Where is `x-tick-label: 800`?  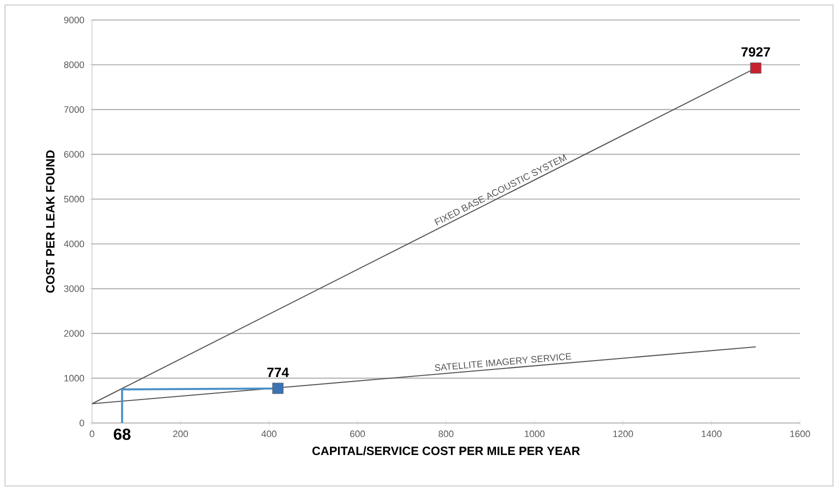
x-tick-label: 800 is located at coordinates (446, 434).